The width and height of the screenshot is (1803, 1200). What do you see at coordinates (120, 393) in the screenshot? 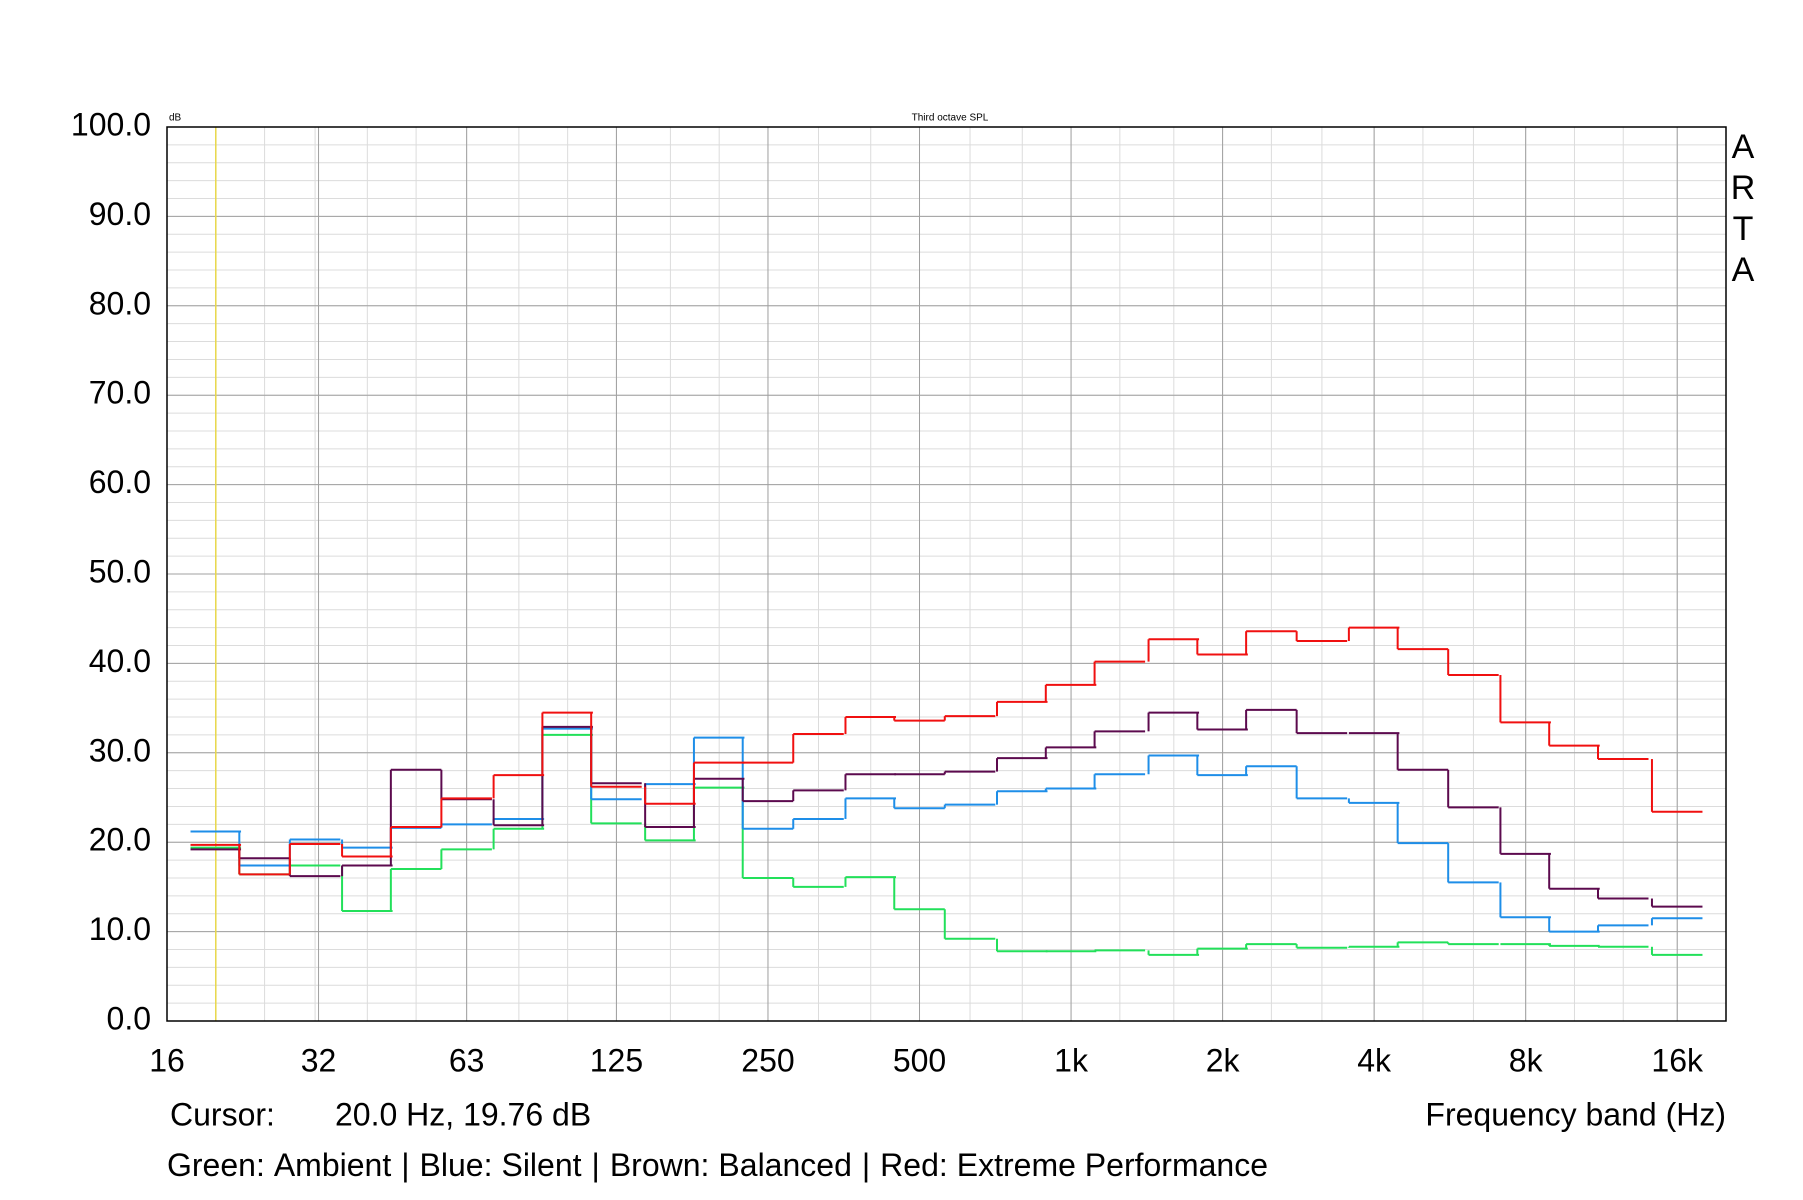
I see `y-tick-label: 70.0` at bounding box center [120, 393].